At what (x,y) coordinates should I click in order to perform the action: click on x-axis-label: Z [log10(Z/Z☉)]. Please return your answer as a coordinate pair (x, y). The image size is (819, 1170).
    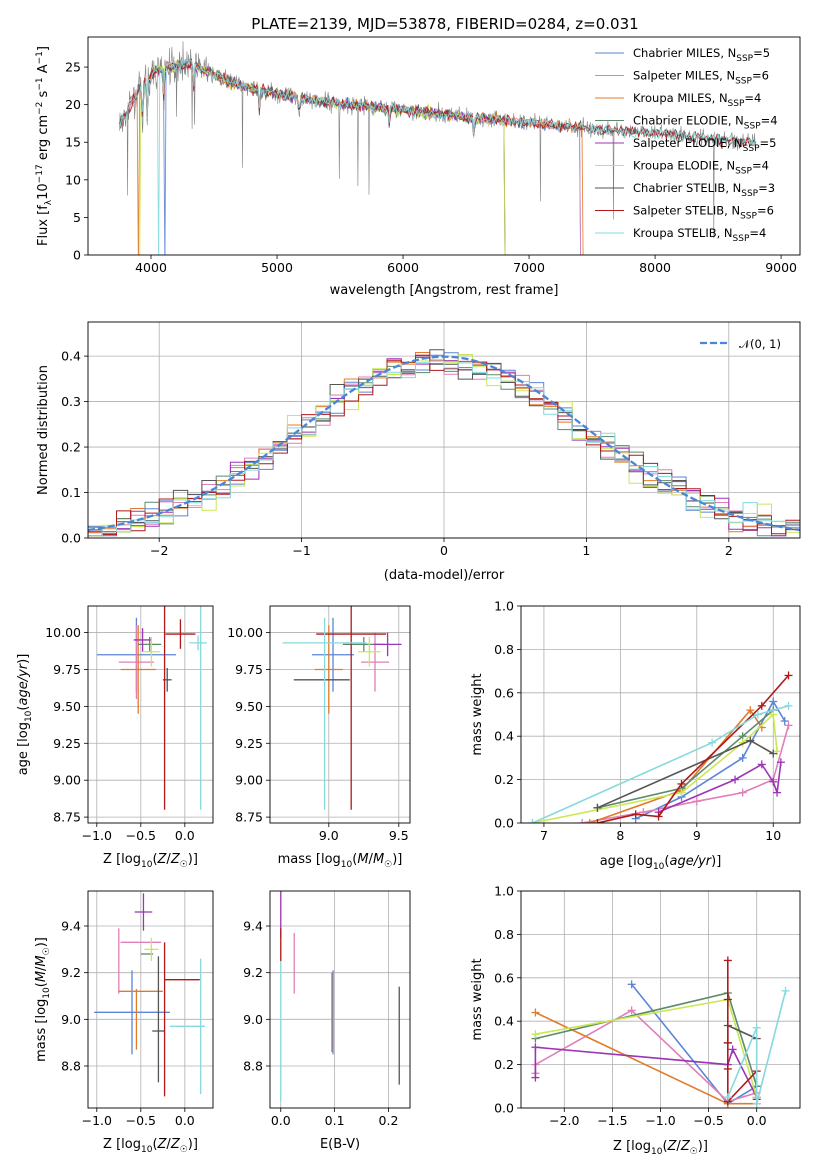
    Looking at the image, I should click on (660, 1148).